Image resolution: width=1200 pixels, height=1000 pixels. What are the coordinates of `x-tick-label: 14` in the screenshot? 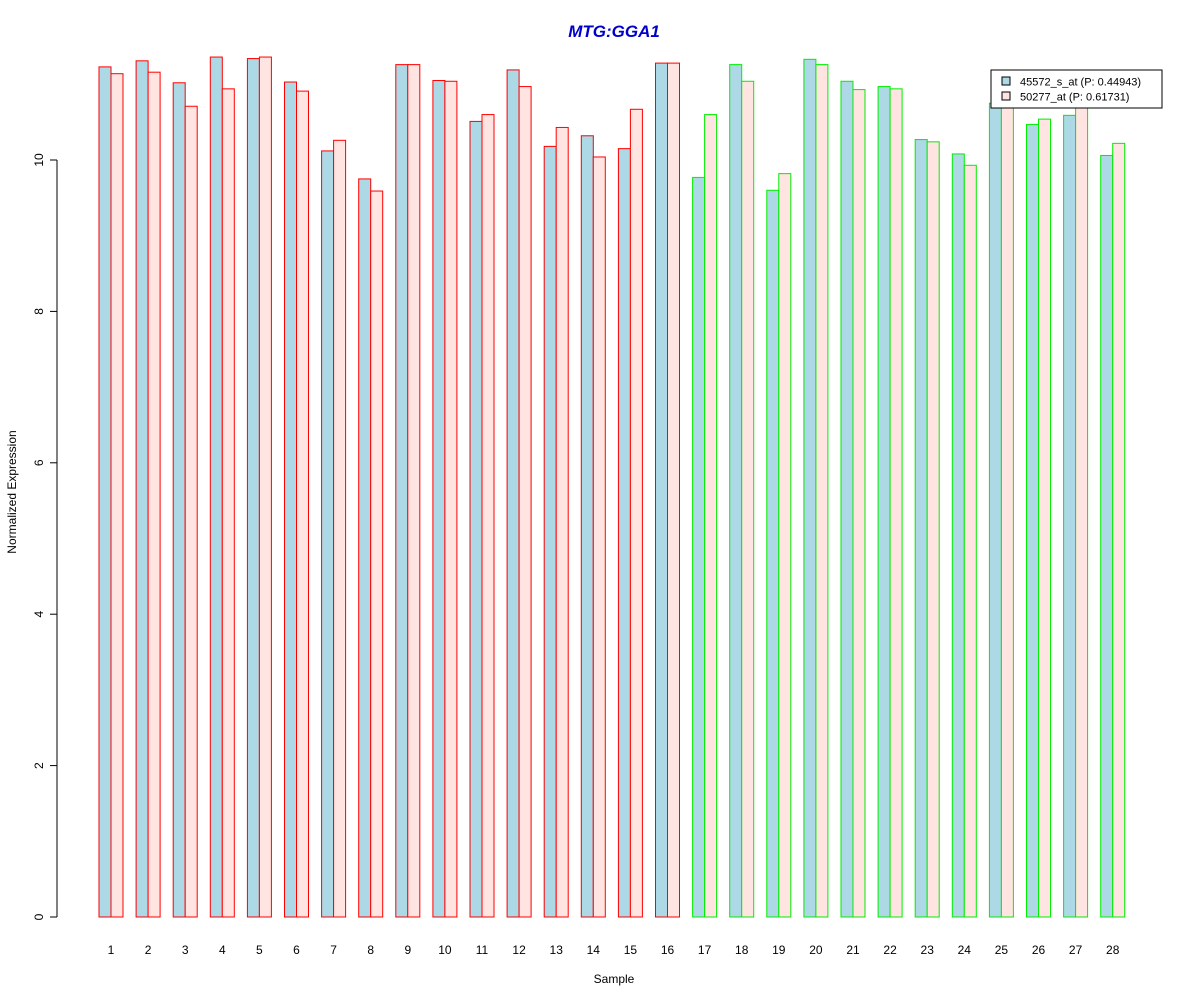 It's located at (594, 950).